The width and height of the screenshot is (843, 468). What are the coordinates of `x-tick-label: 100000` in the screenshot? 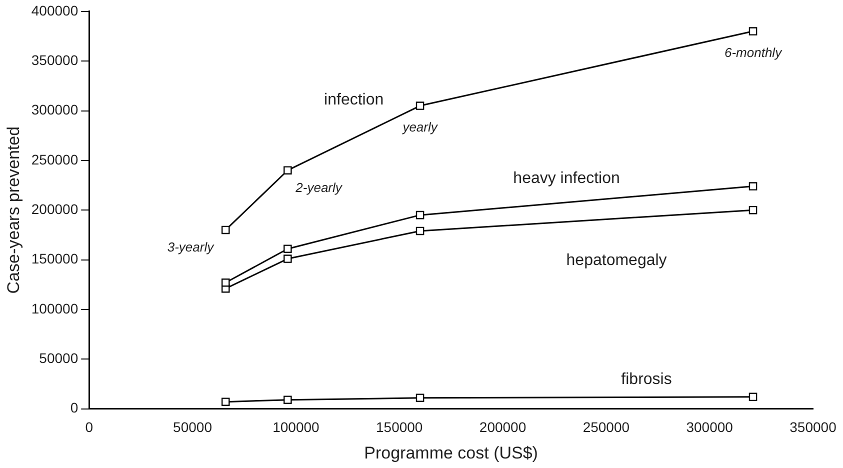 It's located at (296, 427).